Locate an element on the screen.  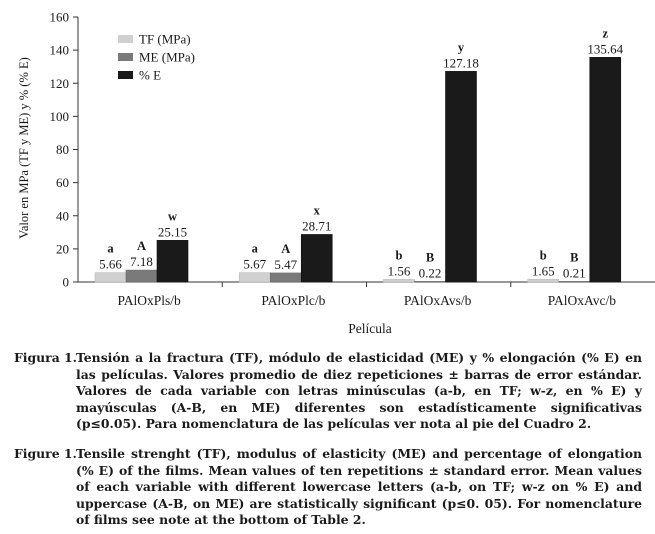
data-label: 28.71 is located at coordinates (316, 225).